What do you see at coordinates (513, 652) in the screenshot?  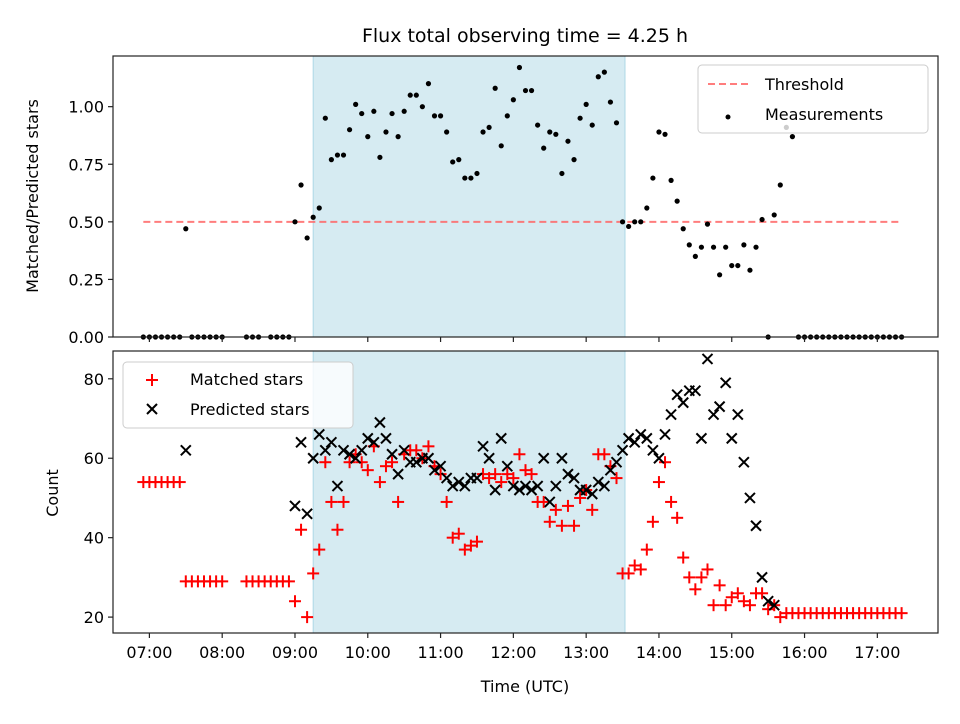 I see `x-tick-label: 12:00` at bounding box center [513, 652].